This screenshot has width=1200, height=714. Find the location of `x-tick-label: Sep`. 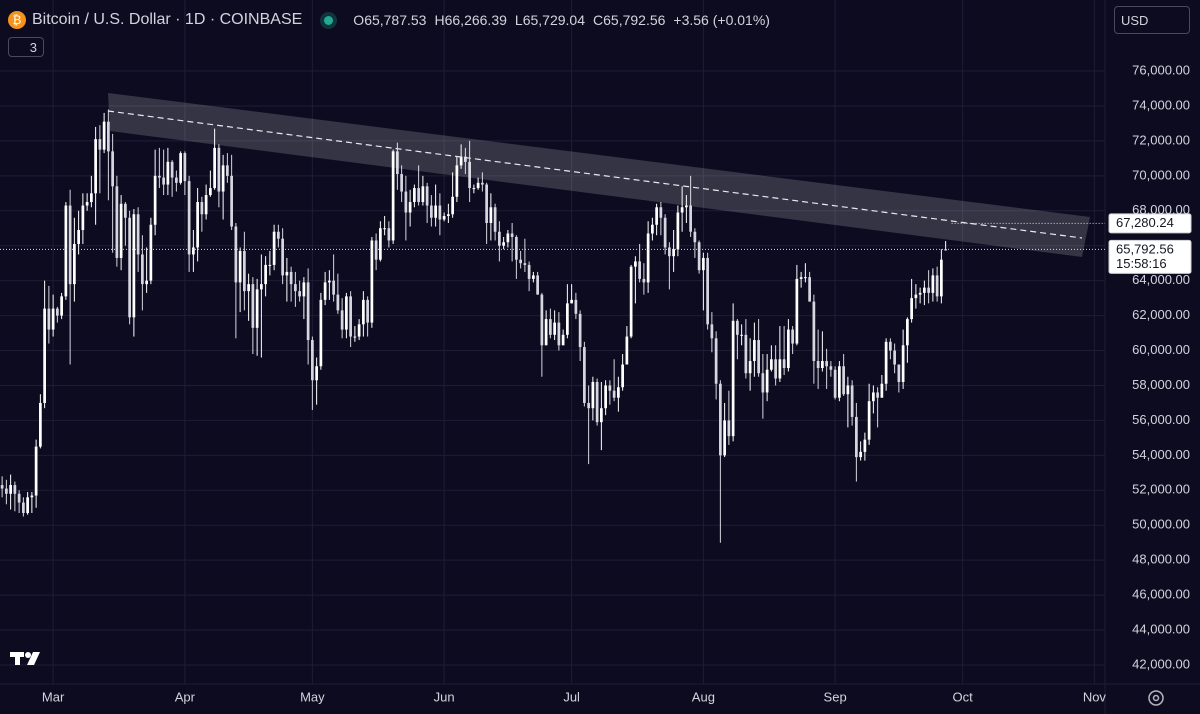

x-tick-label: Sep is located at coordinates (835, 696).